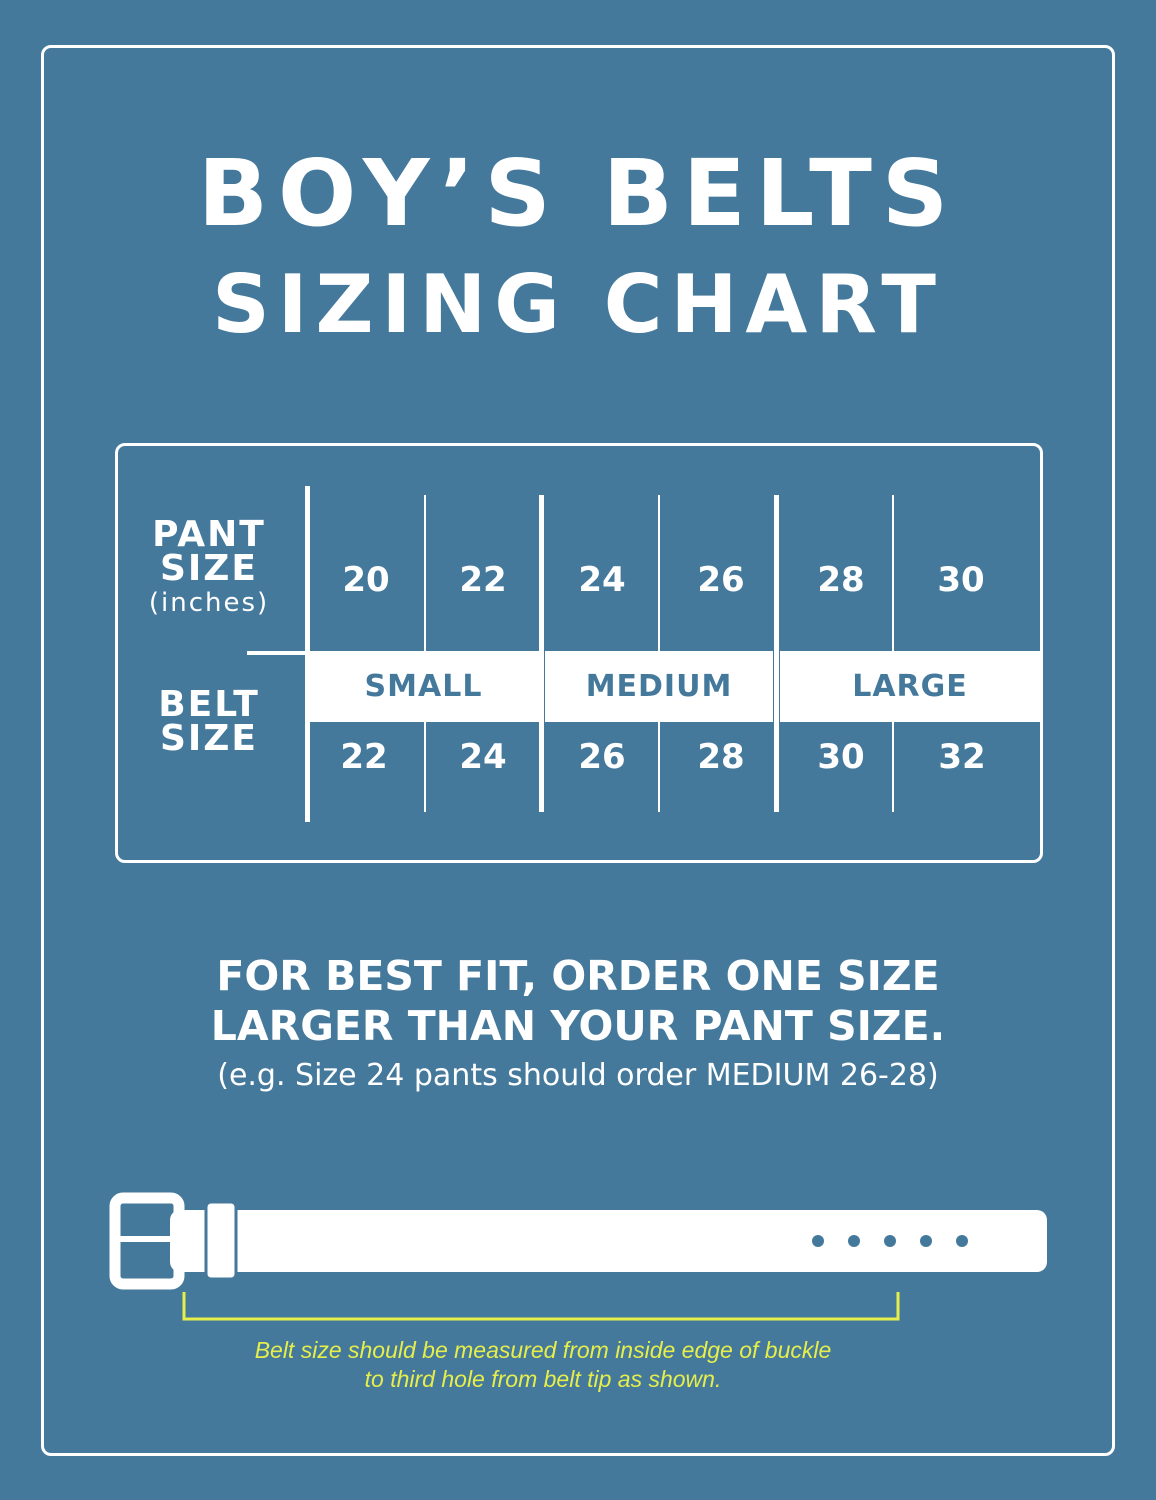  Describe the element at coordinates (602, 757) in the screenshot. I see `belt-size-cell: 26` at that location.